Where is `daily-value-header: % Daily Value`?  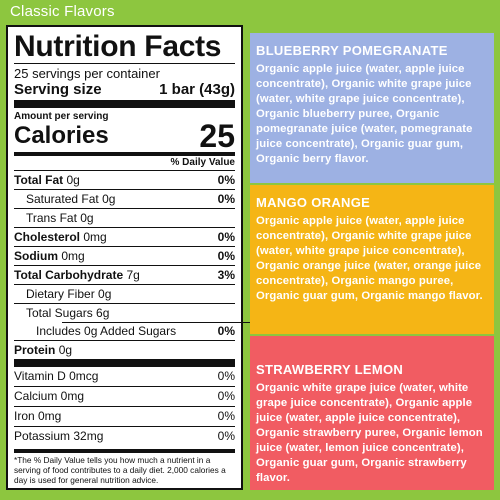
daily-value-header: % Daily Value is located at coordinates (124, 161).